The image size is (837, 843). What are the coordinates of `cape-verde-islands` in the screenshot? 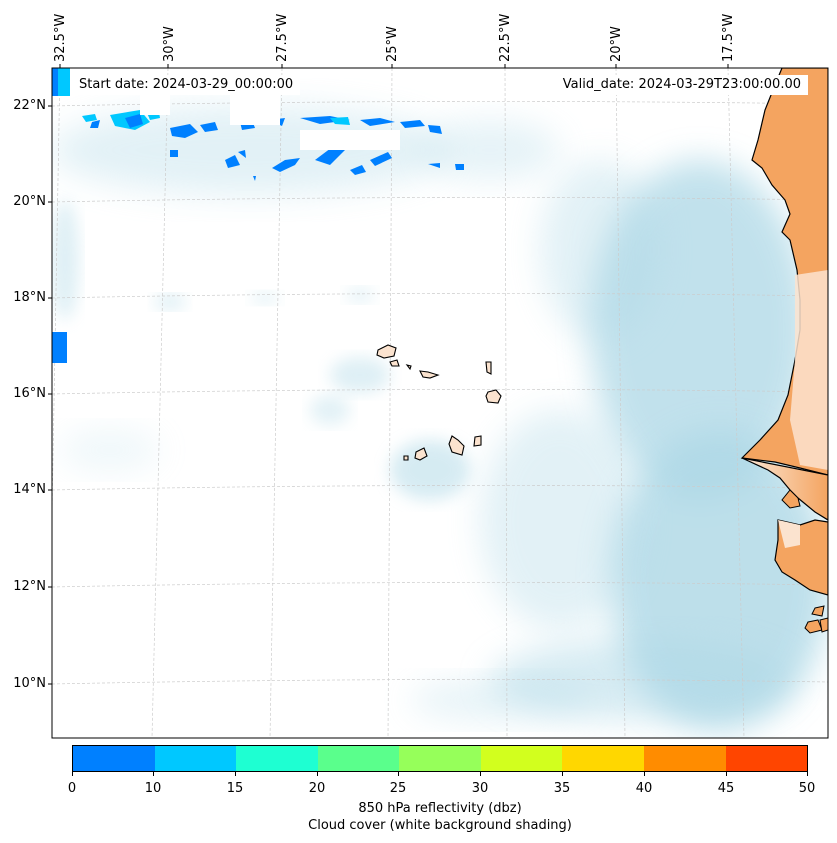 It's located at (439, 402).